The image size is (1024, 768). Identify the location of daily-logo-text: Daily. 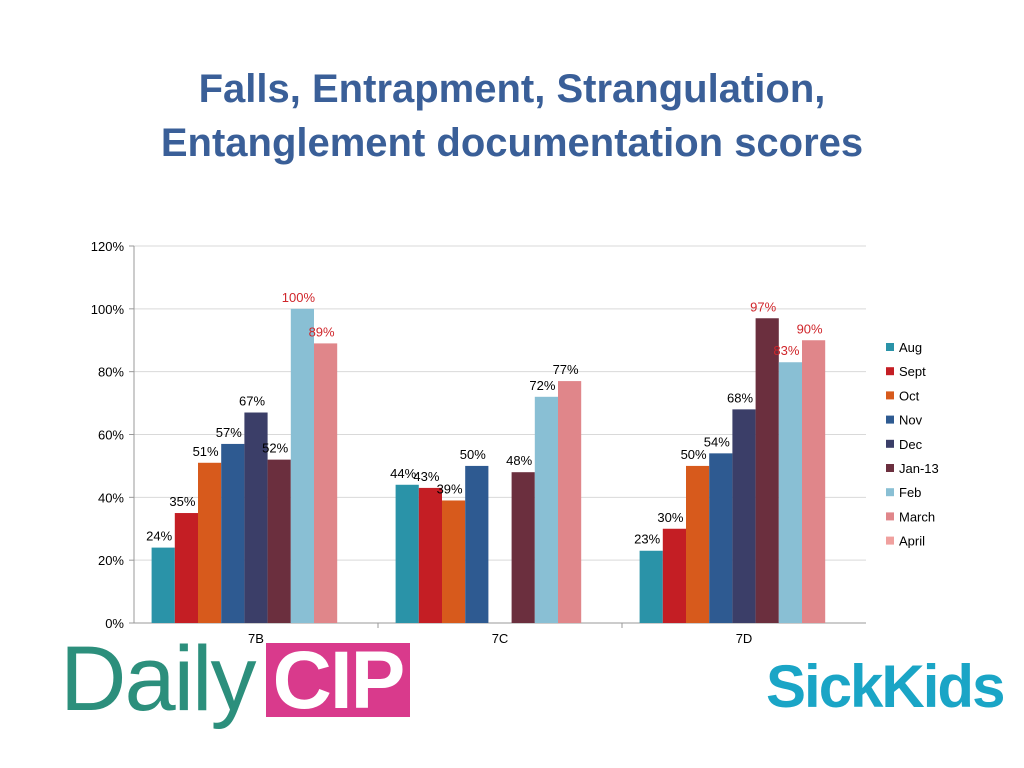
(158, 679).